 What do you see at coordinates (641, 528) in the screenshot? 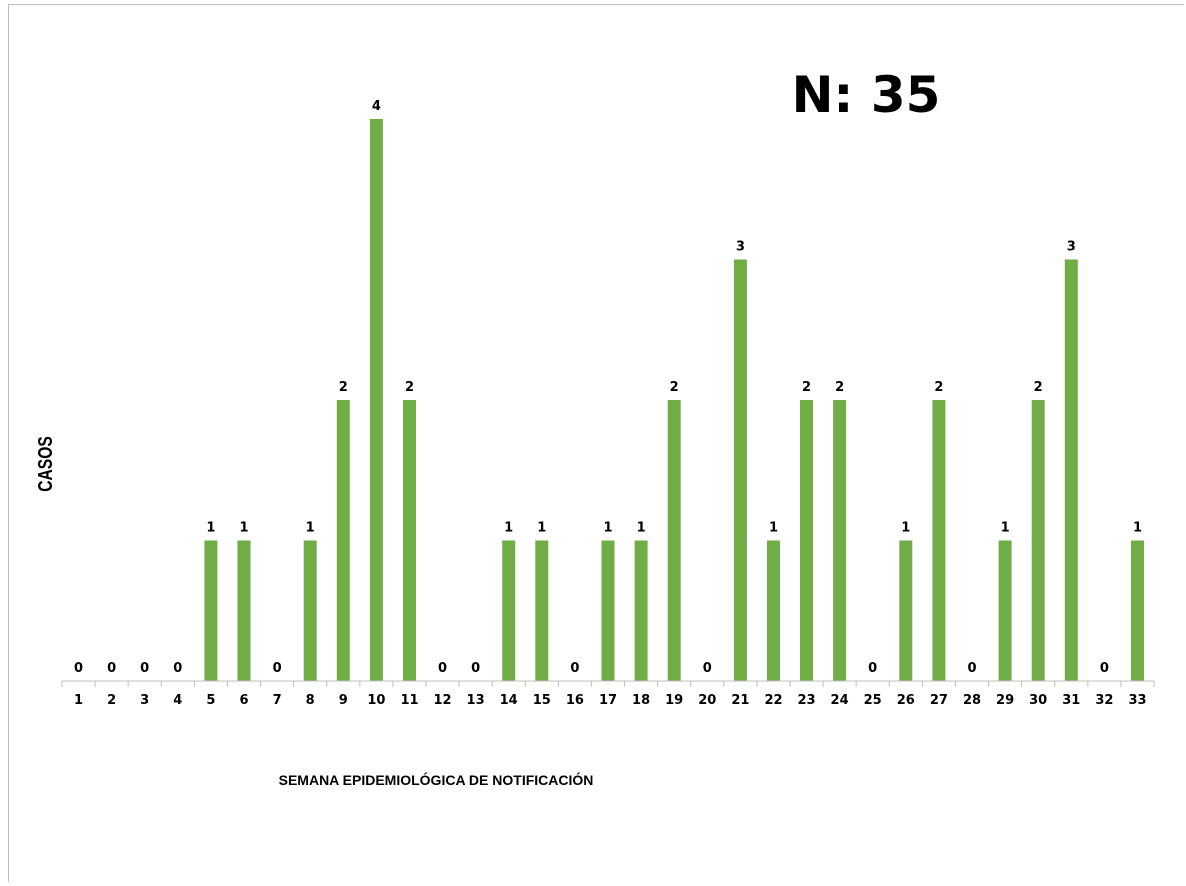
I see `data-label-week-18: 1` at bounding box center [641, 528].